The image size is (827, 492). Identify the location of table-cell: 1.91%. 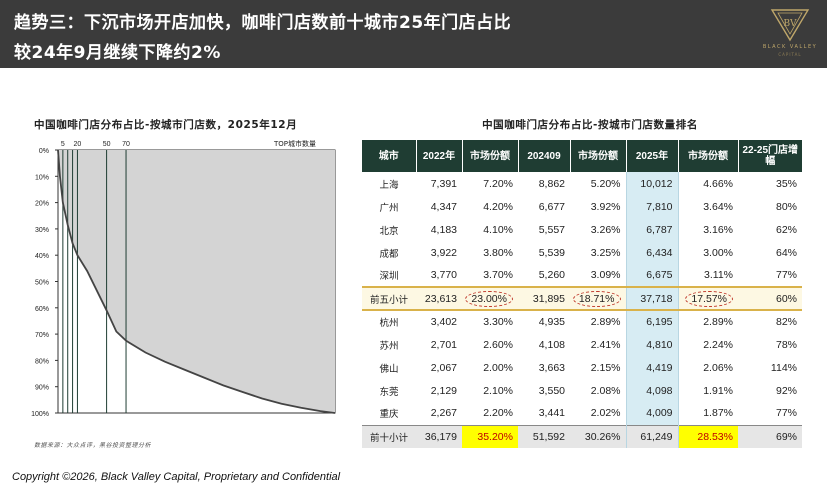
(718, 390).